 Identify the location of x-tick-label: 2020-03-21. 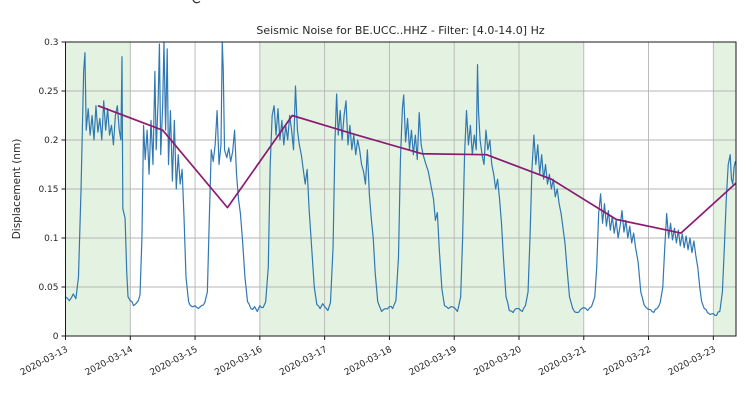
(562, 361).